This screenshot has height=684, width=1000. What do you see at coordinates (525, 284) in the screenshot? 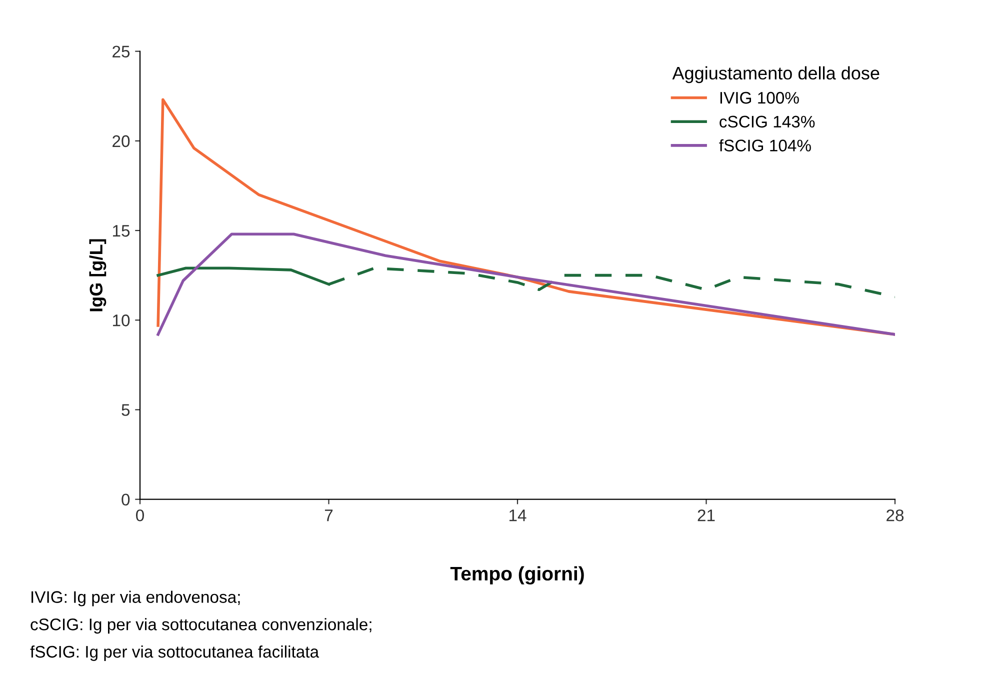
I see `line-series` at bounding box center [525, 284].